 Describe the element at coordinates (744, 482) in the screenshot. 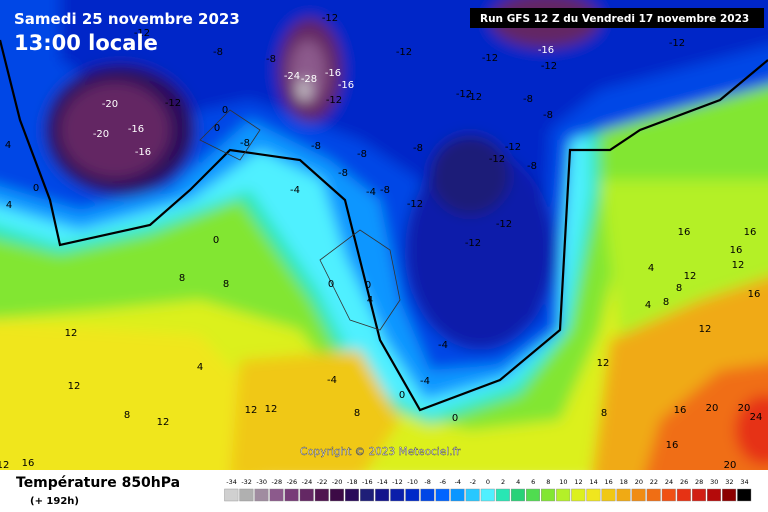

I see `scale-label: 34` at that location.